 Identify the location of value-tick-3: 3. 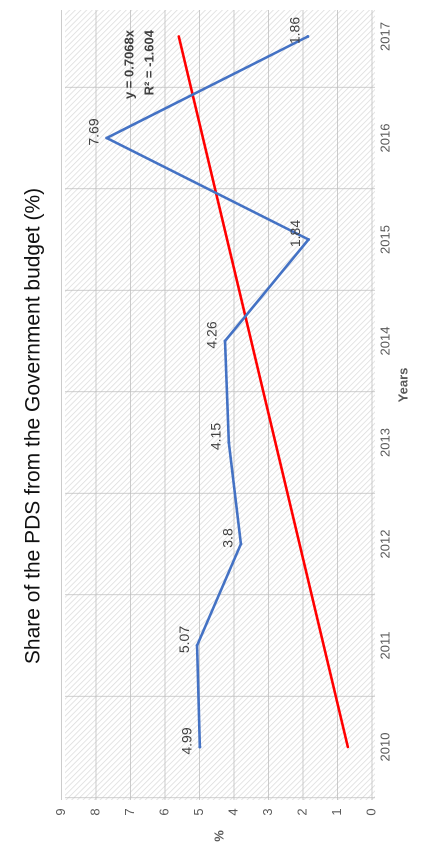
(267, 811).